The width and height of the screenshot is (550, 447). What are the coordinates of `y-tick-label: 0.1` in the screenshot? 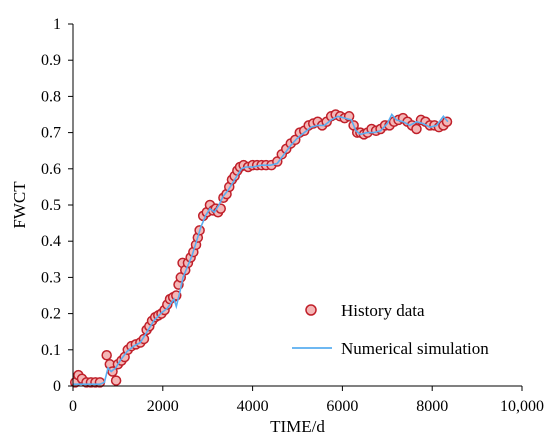 It's located at (51, 350).